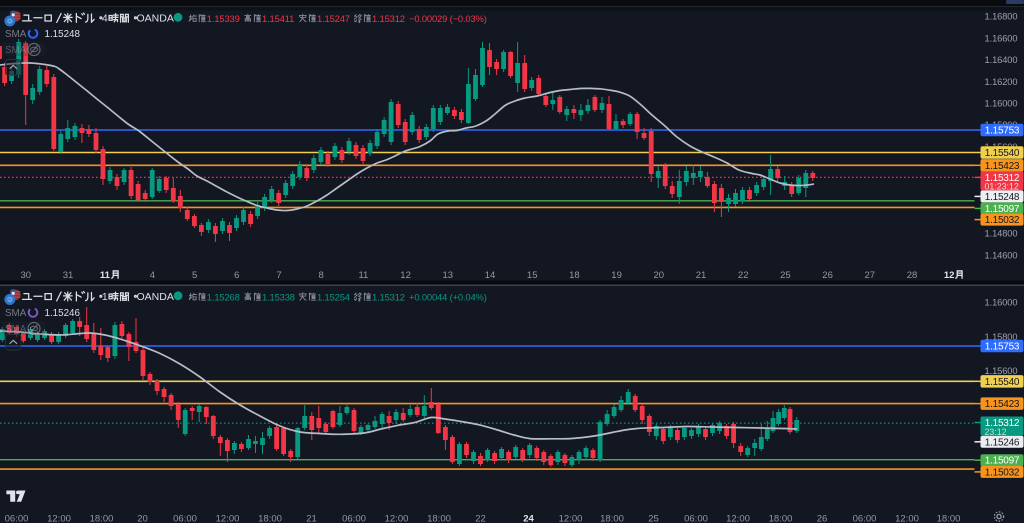 This screenshot has height=523, width=1024. What do you see at coordinates (333, 297) in the screenshot?
I see `svg-text: 1.15254` at bounding box center [333, 297].